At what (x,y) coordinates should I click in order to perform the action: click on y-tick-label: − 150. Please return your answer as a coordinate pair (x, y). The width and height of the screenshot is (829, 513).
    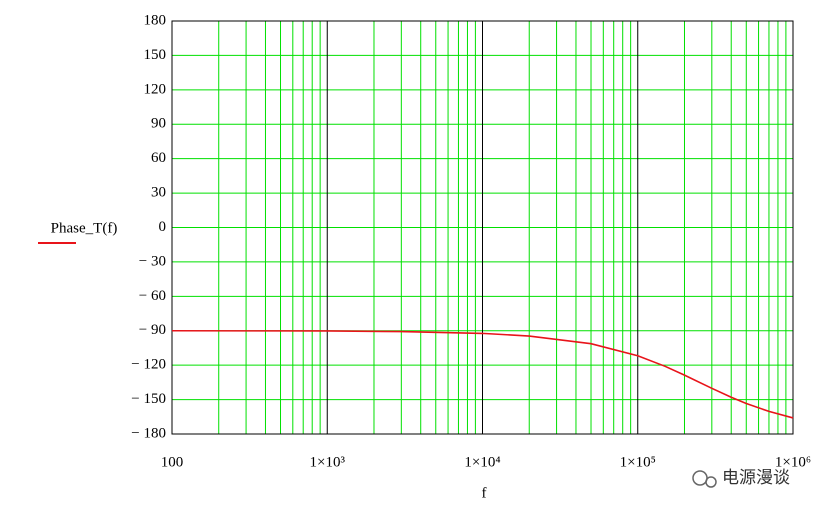
    Looking at the image, I should click on (148, 399).